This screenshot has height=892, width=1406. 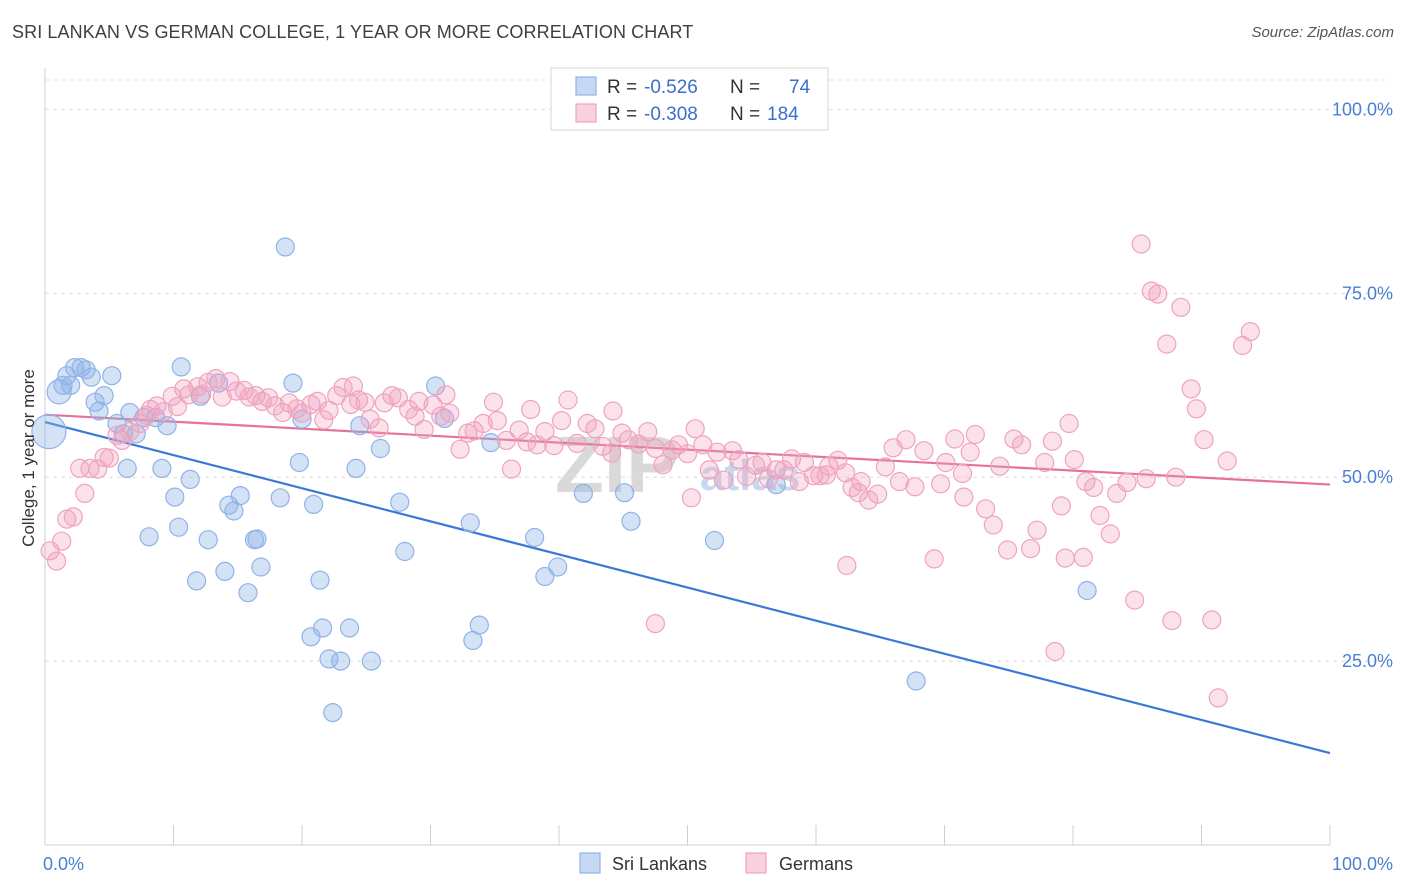 I want to click on legend-swatch-sri-lankans, so click(x=586, y=86).